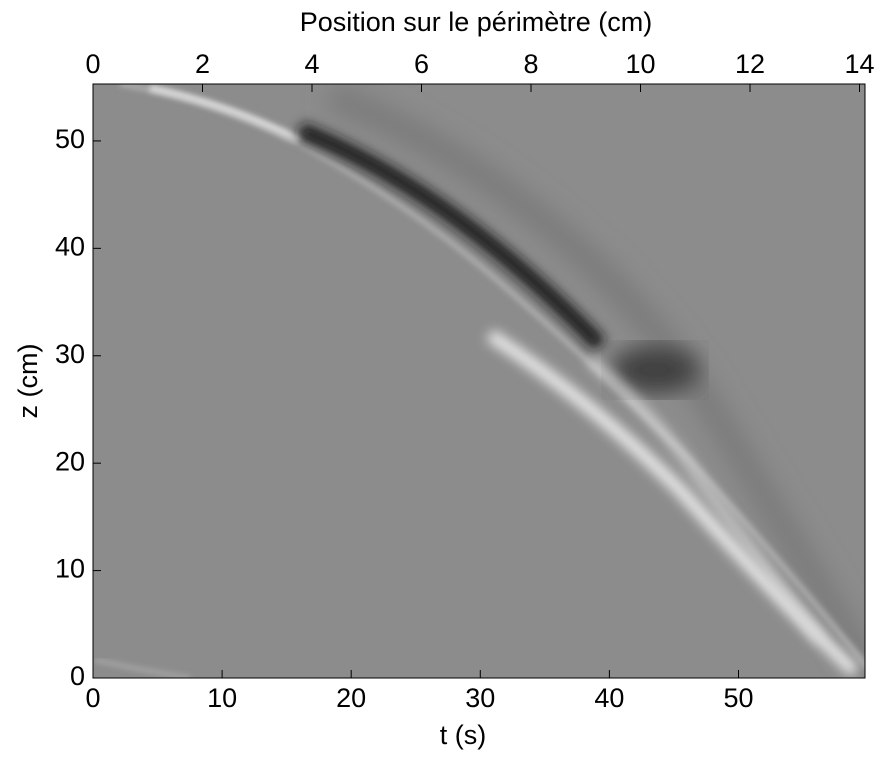  I want to click on x-tick-label: 50, so click(738, 698).